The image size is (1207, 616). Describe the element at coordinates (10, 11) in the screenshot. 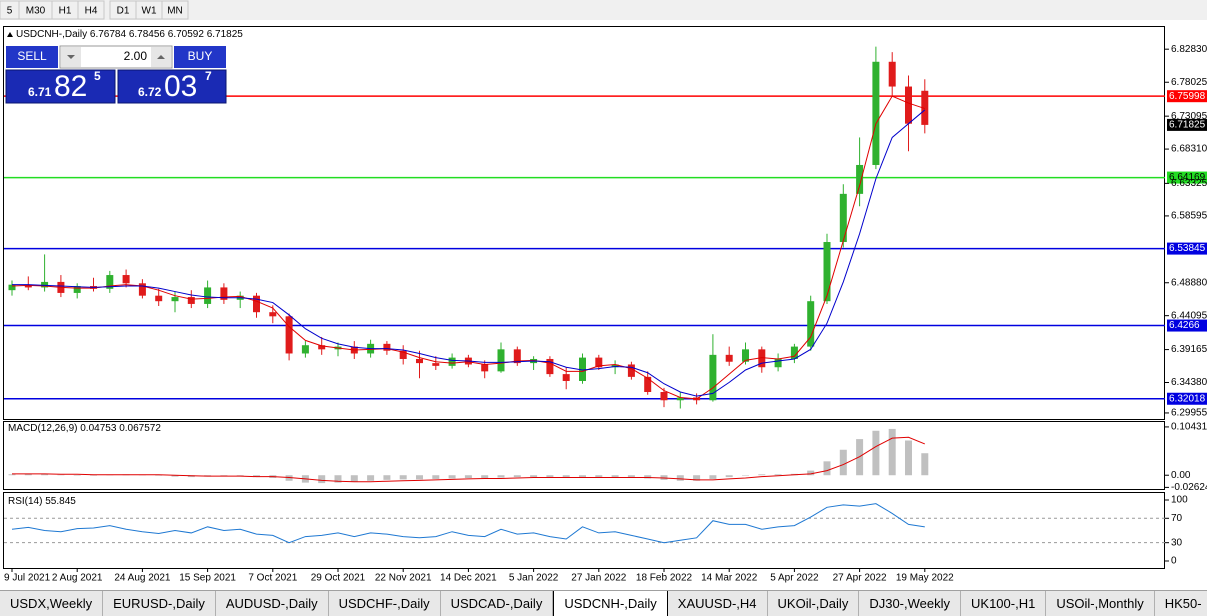

I see `timeframe-label: 5` at that location.